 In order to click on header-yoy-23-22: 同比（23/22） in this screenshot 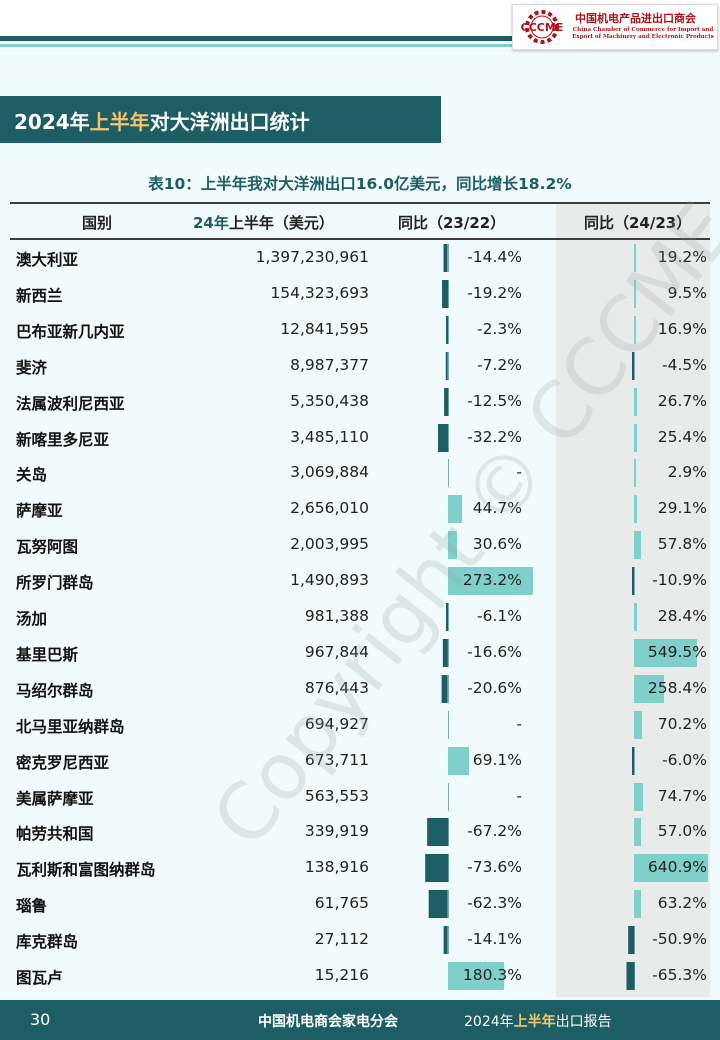, I will do `click(452, 223)`.